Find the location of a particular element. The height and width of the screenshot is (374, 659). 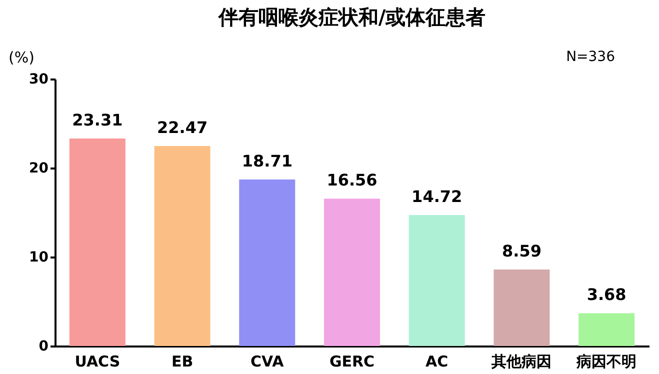

chart-title: 伴有咽喉炎症状和/或体征患者 is located at coordinates (351, 17).